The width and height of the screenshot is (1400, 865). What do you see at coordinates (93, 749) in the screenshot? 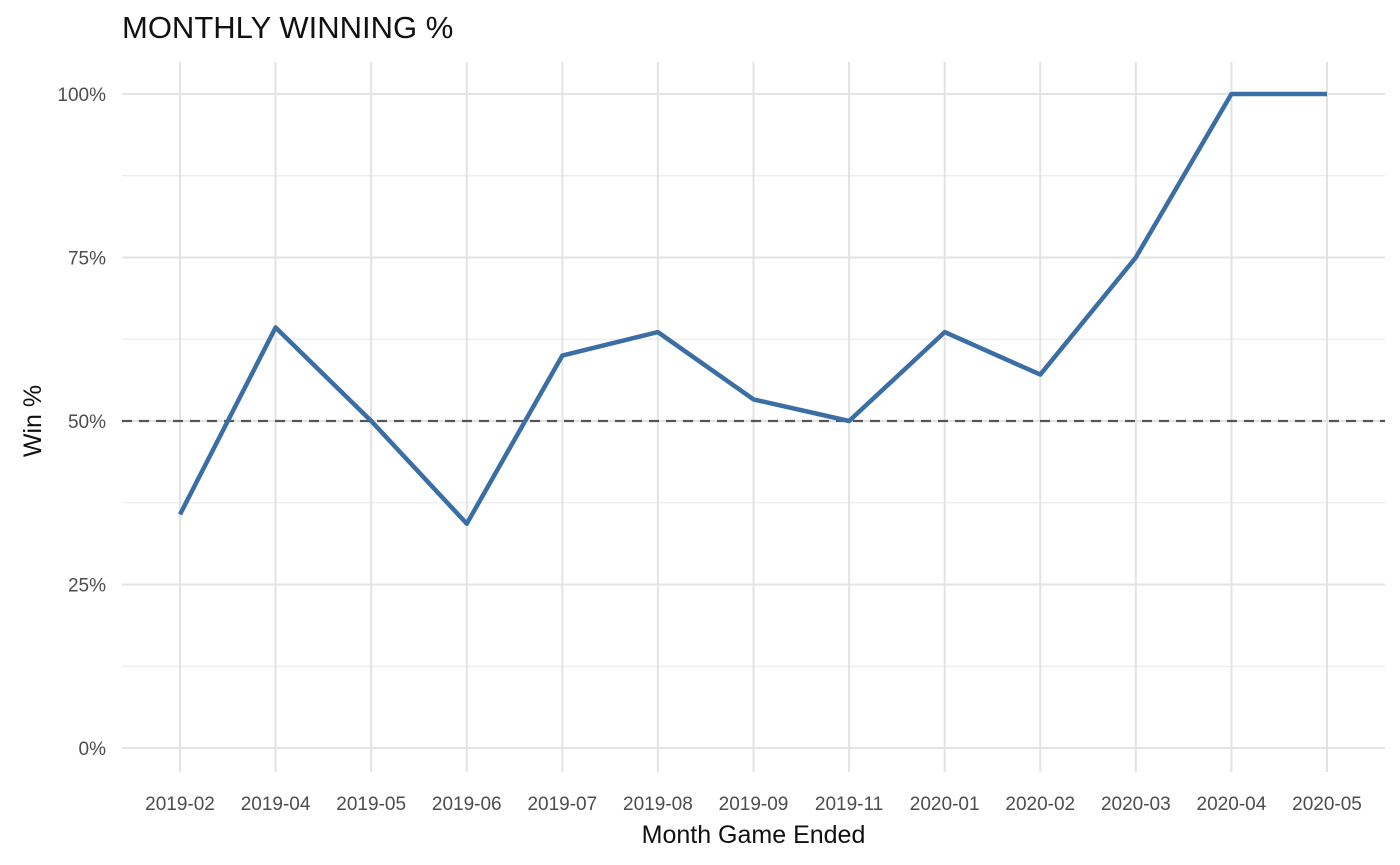
I see `y-tick-label: 0%` at bounding box center [93, 749].